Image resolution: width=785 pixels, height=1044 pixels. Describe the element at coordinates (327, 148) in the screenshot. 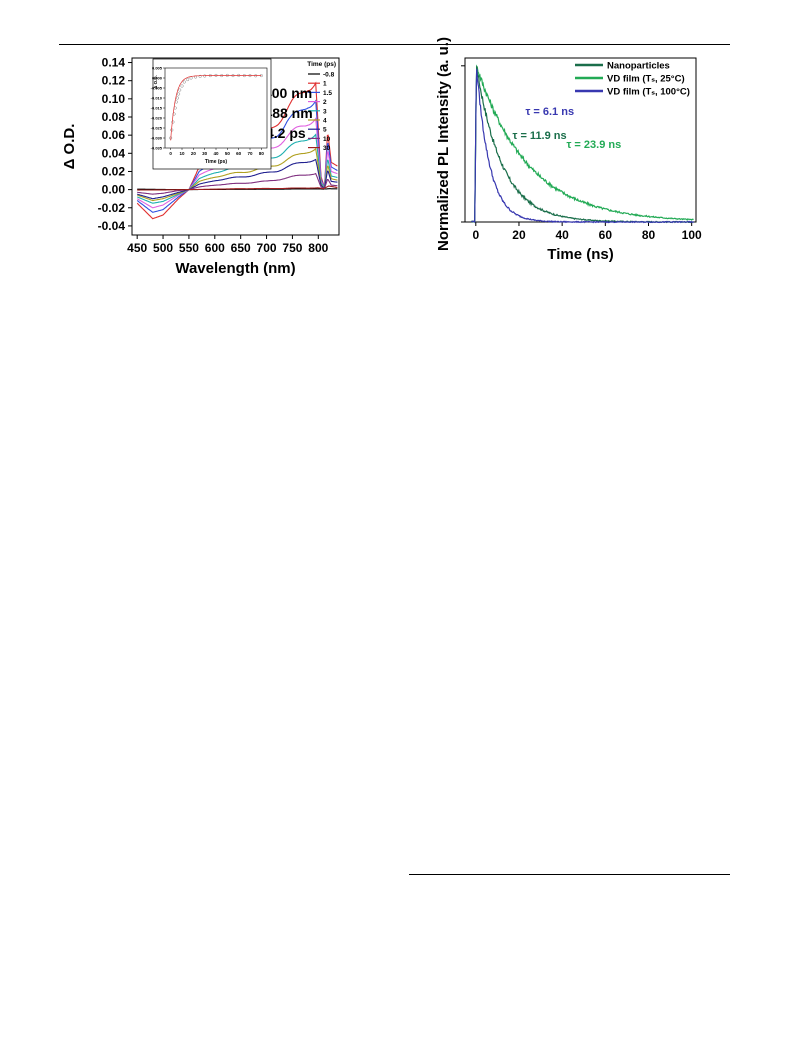

I see `legend-label: 30` at that location.